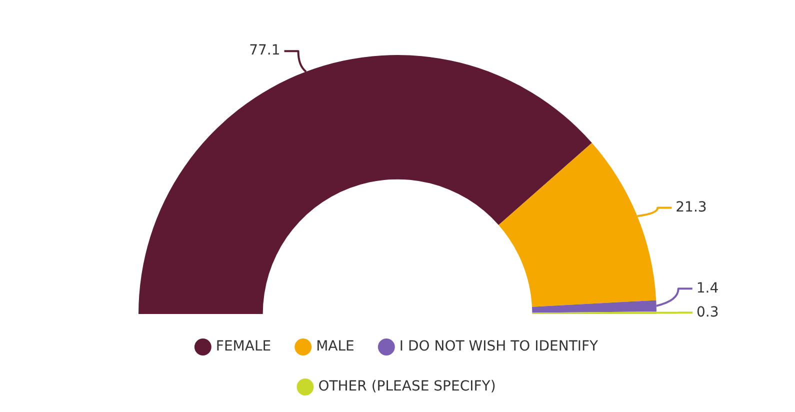  I want to click on data-label: 1.4, so click(707, 288).